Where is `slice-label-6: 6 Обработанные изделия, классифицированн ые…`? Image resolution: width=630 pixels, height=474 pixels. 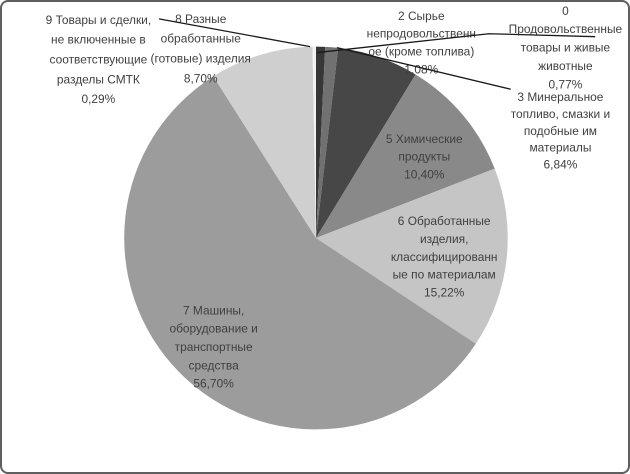 slice-label-6: 6 Обработанные изделия, классифицированн ые… is located at coordinates (444, 256).